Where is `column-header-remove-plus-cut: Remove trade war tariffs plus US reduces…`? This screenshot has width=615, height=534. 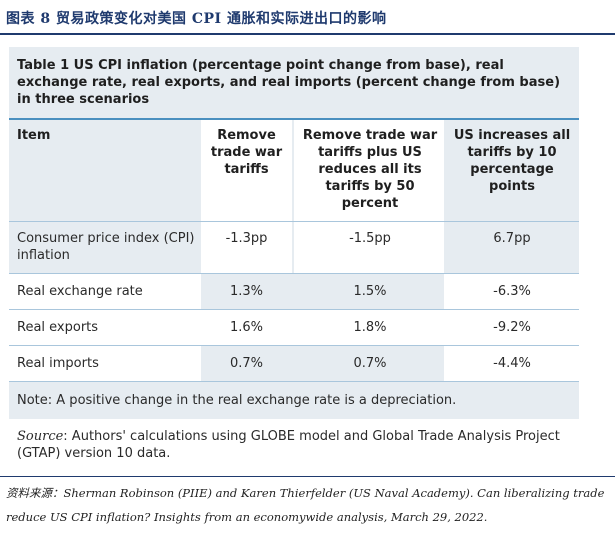 column-header-remove-plus-cut: Remove trade war tariffs plus US reduces… is located at coordinates (370, 169).